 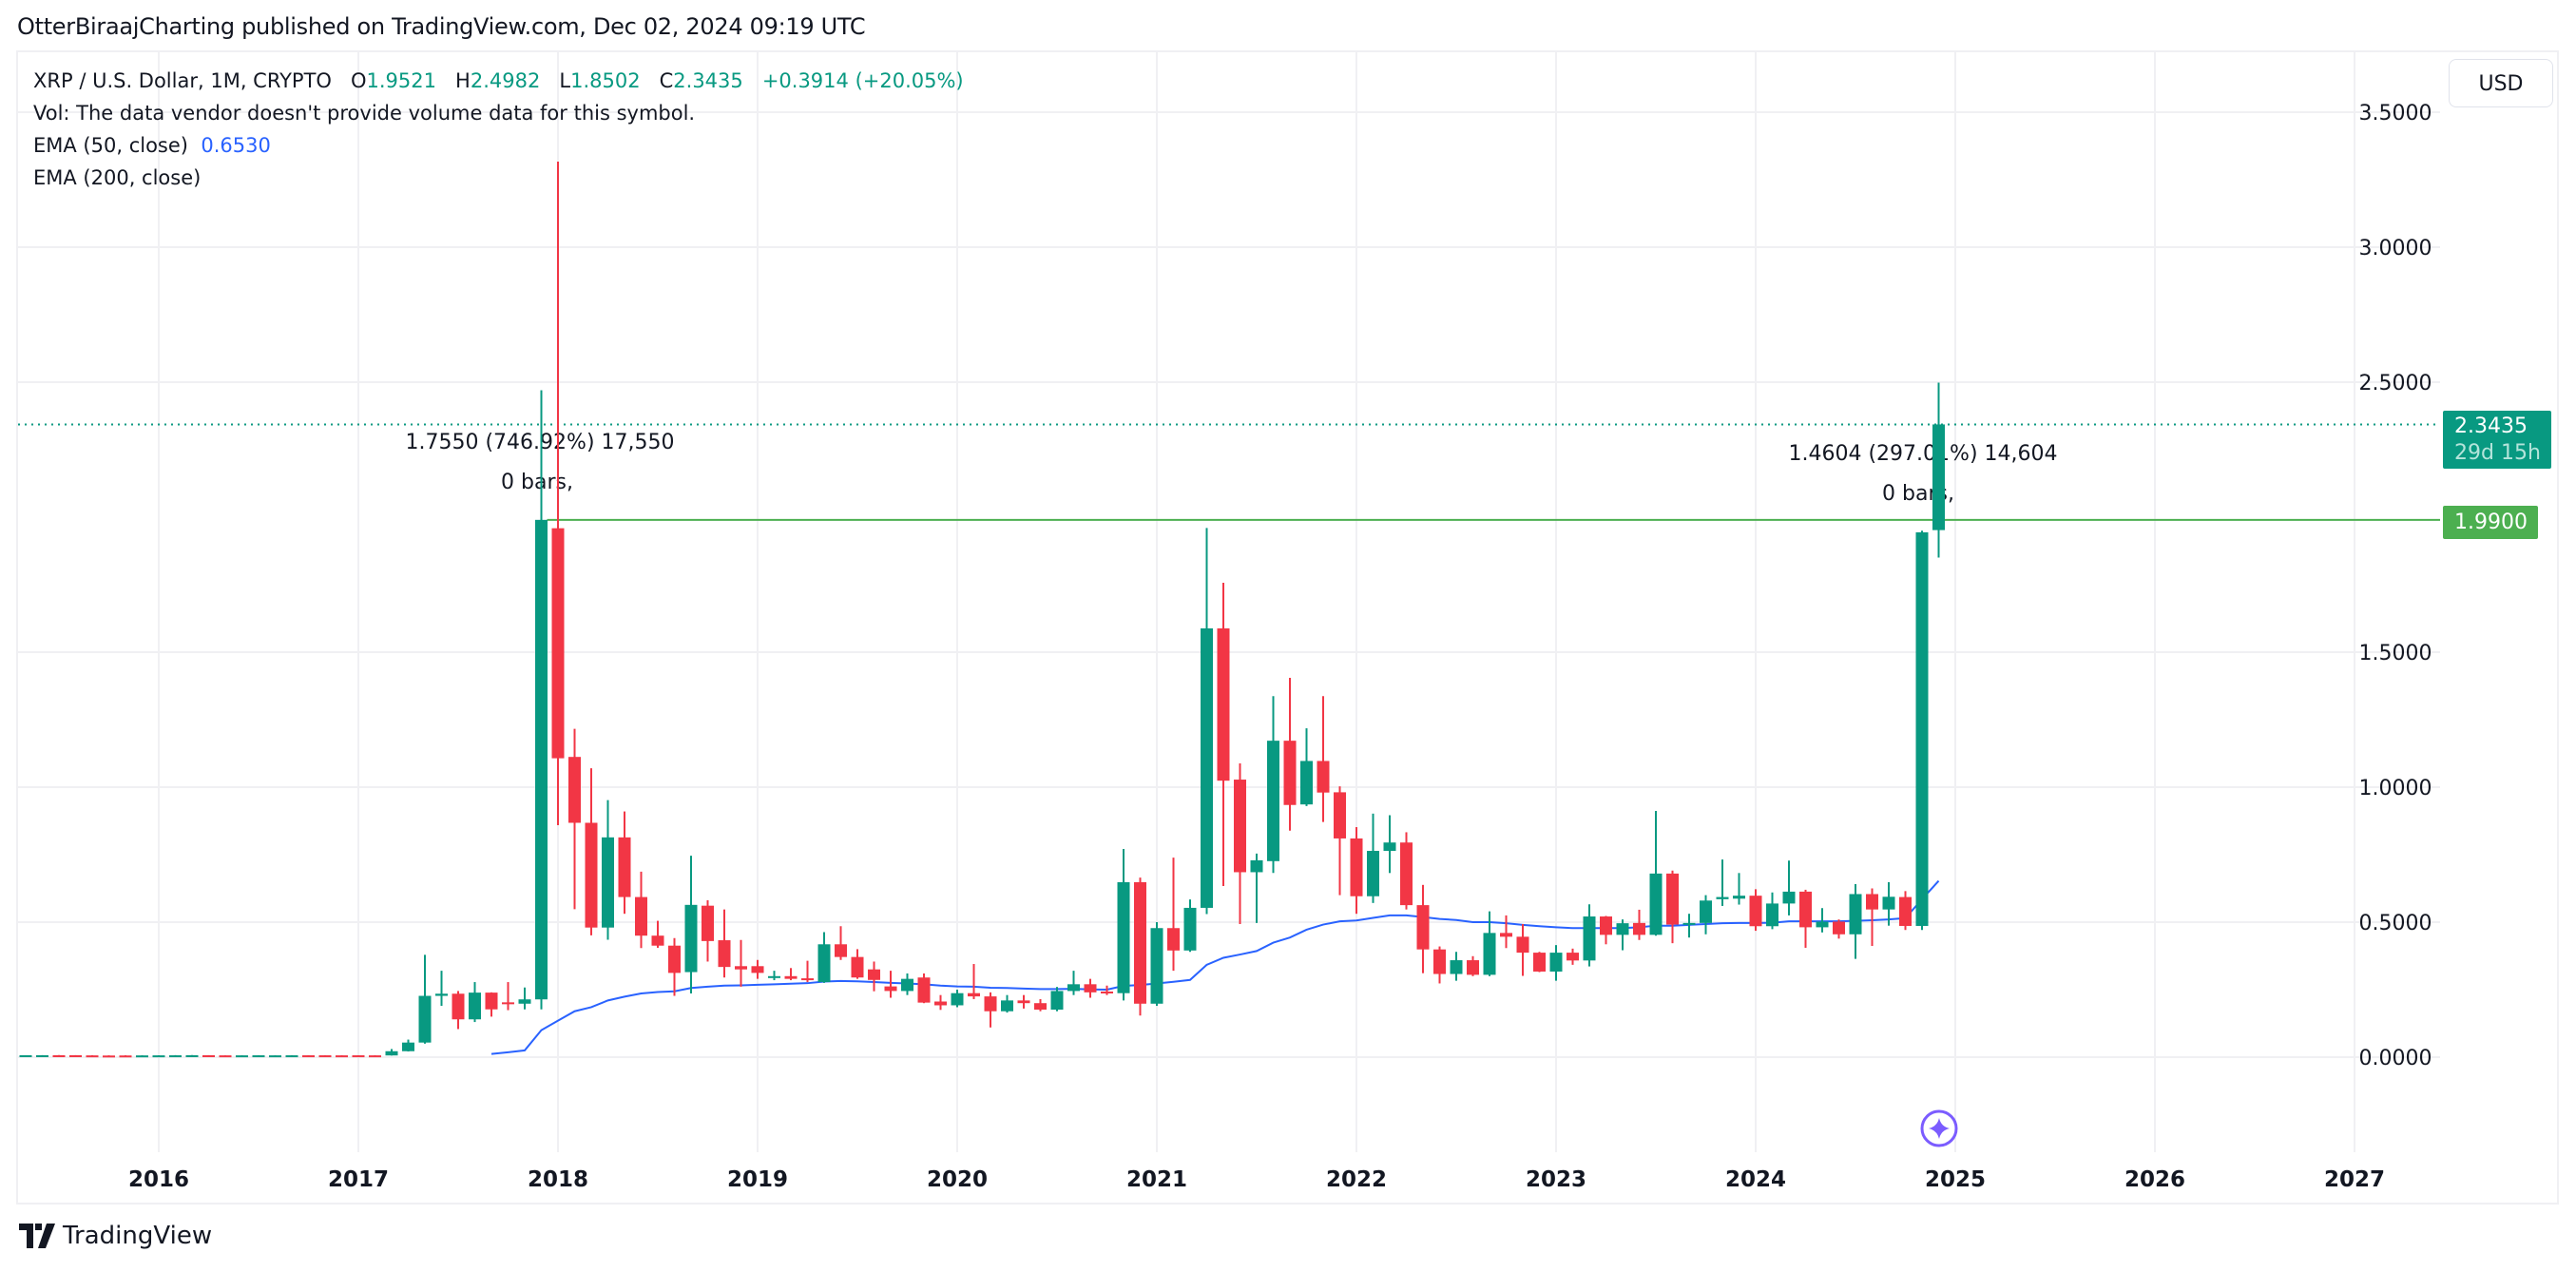 What do you see at coordinates (2501, 83) in the screenshot?
I see `currency-button: USD` at bounding box center [2501, 83].